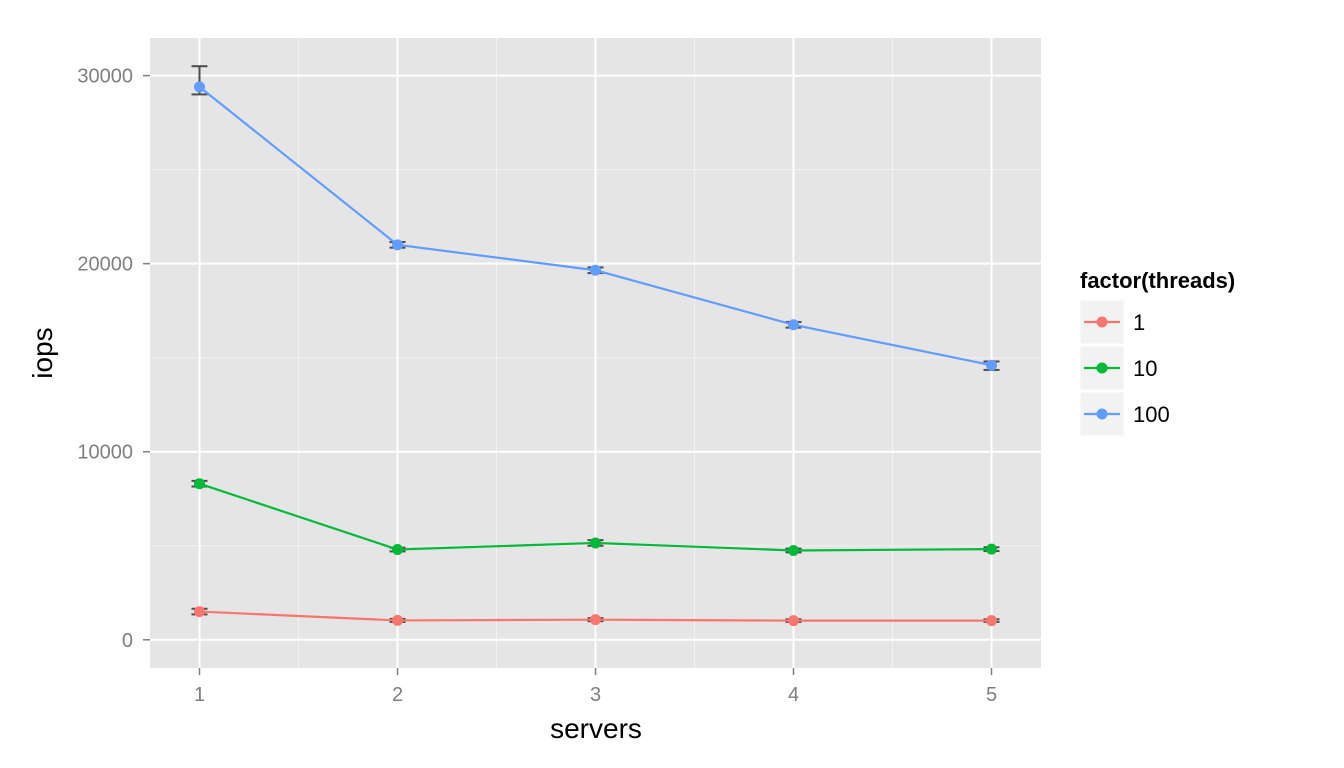 The image size is (1344, 768). Describe the element at coordinates (199, 695) in the screenshot. I see `x-tick-label: 1` at that location.